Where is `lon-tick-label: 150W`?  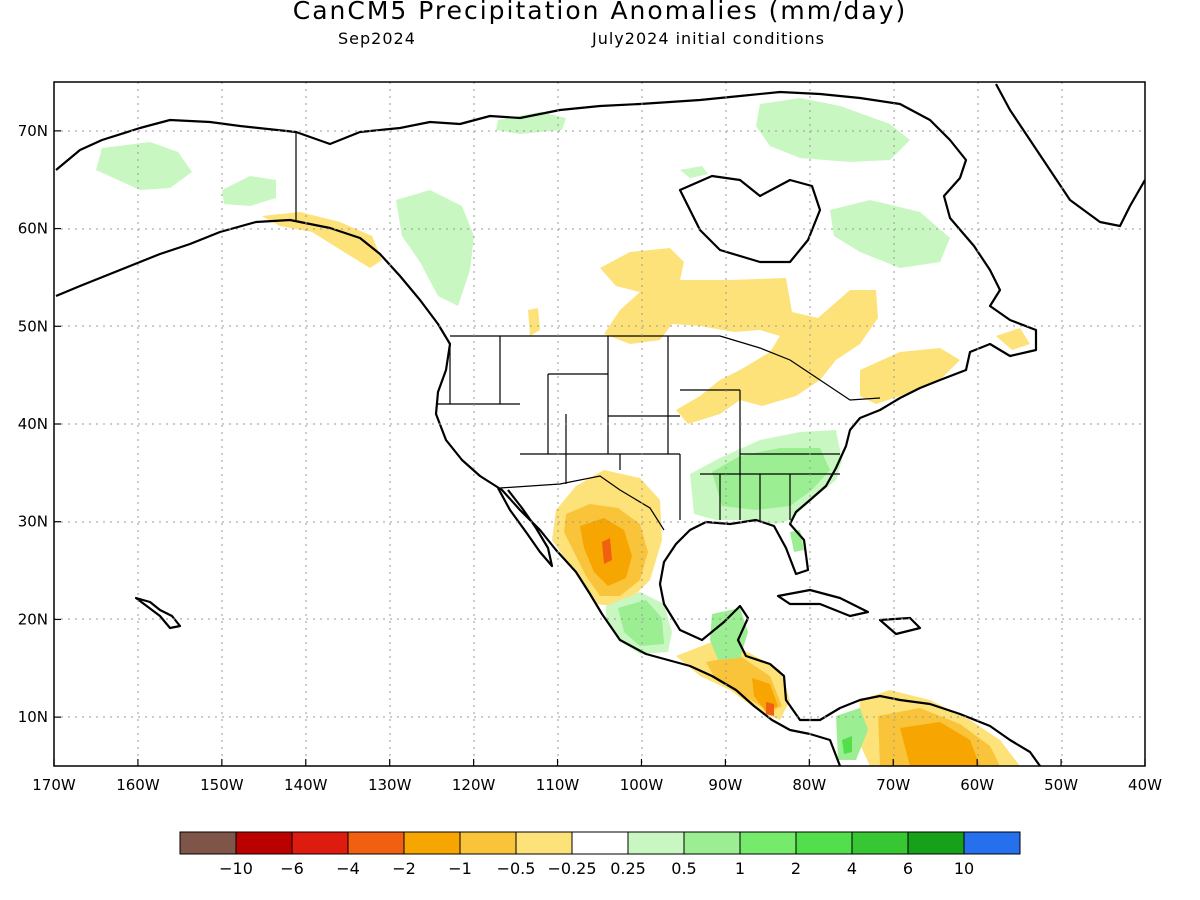 lon-tick-label: 150W is located at coordinates (222, 785).